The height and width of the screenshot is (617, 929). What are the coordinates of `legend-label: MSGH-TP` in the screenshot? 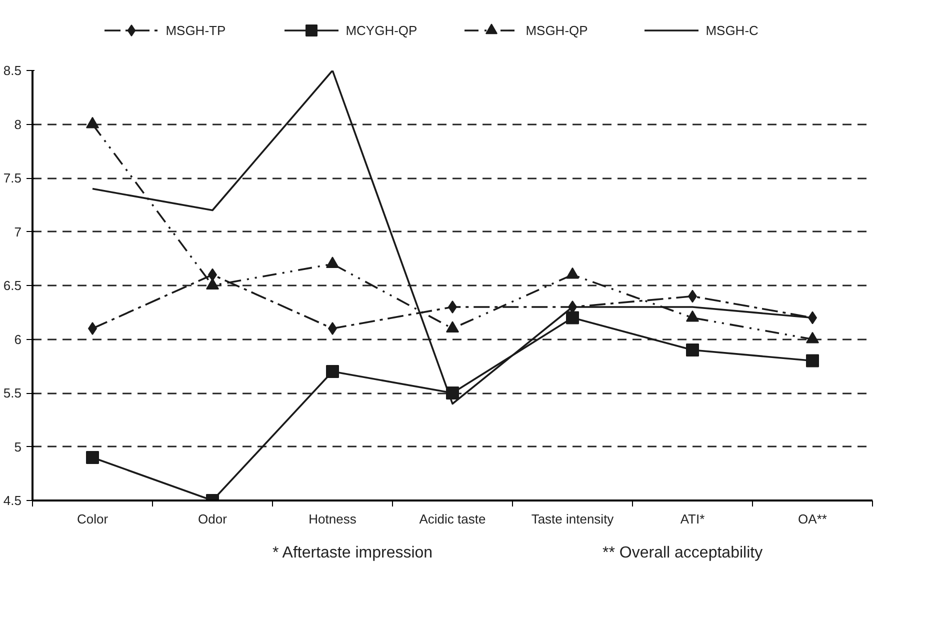 It's located at (196, 30).